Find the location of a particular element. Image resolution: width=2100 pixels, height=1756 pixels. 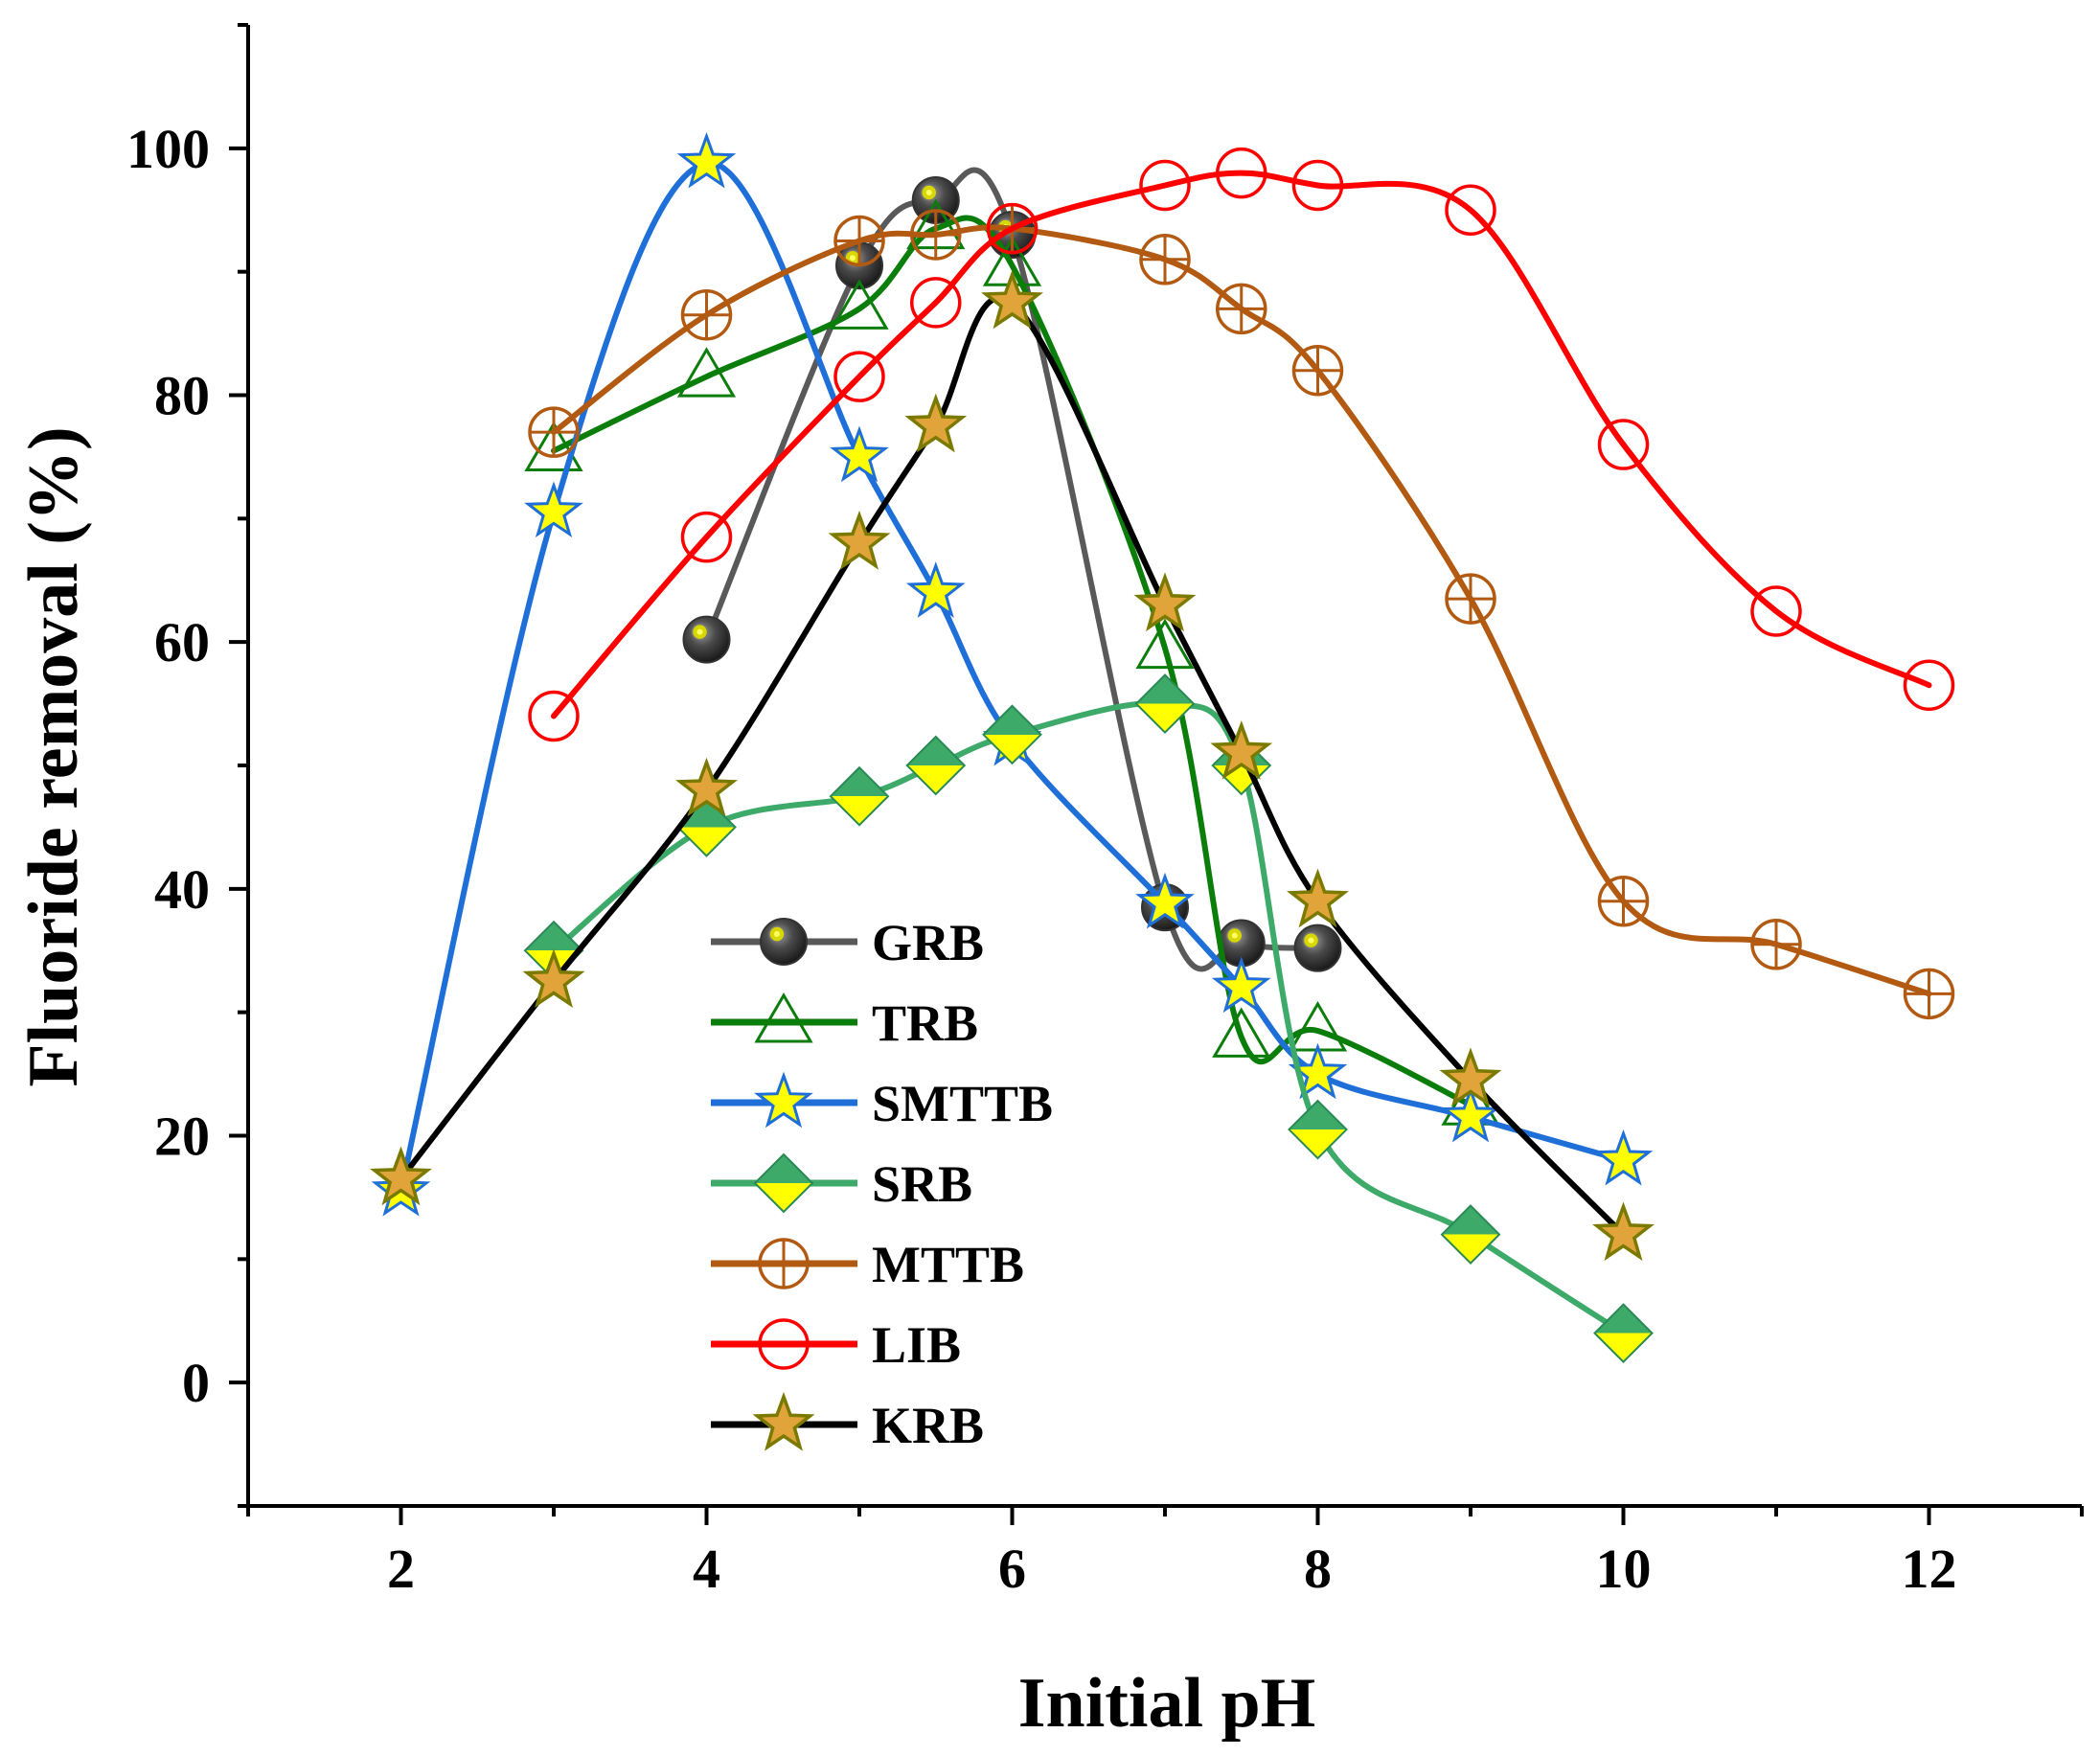

legend-label-mttb: MTTB is located at coordinates (948, 1264).